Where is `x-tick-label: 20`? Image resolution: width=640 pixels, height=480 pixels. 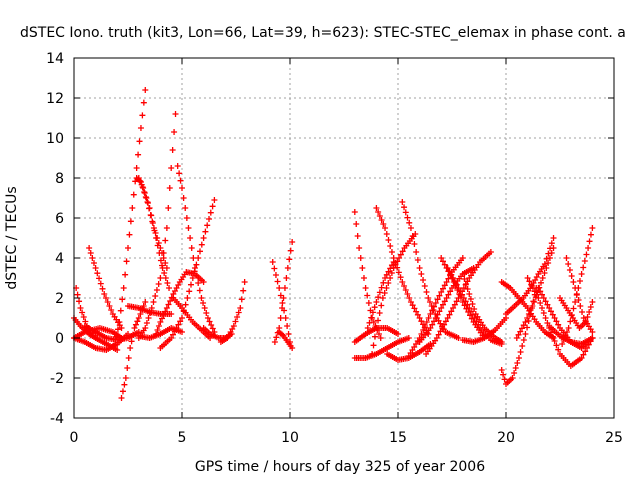 x-tick-label: 20 is located at coordinates (506, 438).